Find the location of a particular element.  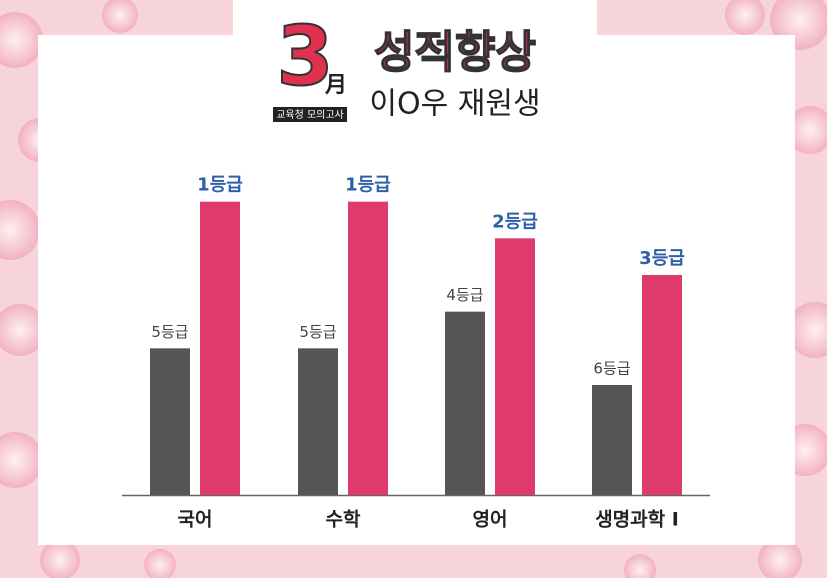

chart-title: 성적향상 is located at coordinates (455, 52).